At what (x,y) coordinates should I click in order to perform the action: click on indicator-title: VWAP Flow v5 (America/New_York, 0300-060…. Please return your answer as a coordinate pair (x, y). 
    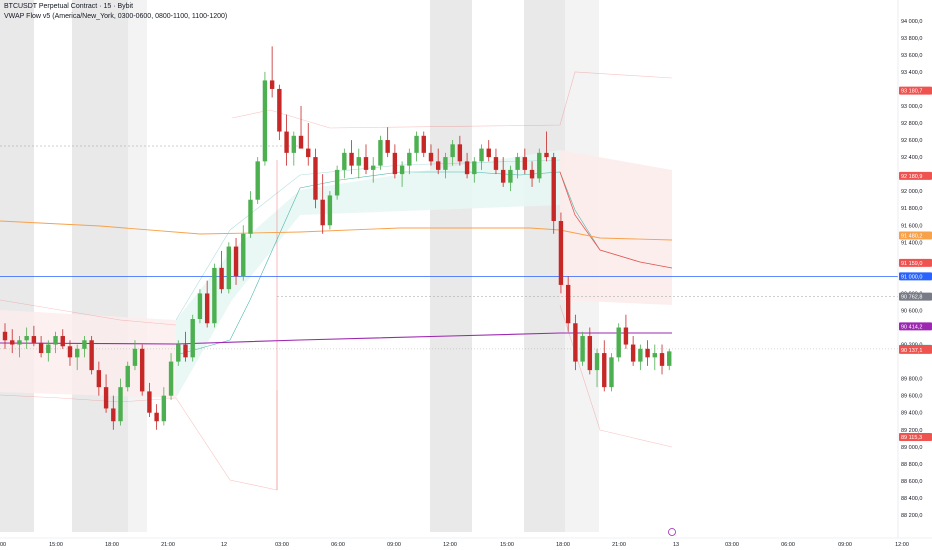
    Looking at the image, I should click on (116, 16).